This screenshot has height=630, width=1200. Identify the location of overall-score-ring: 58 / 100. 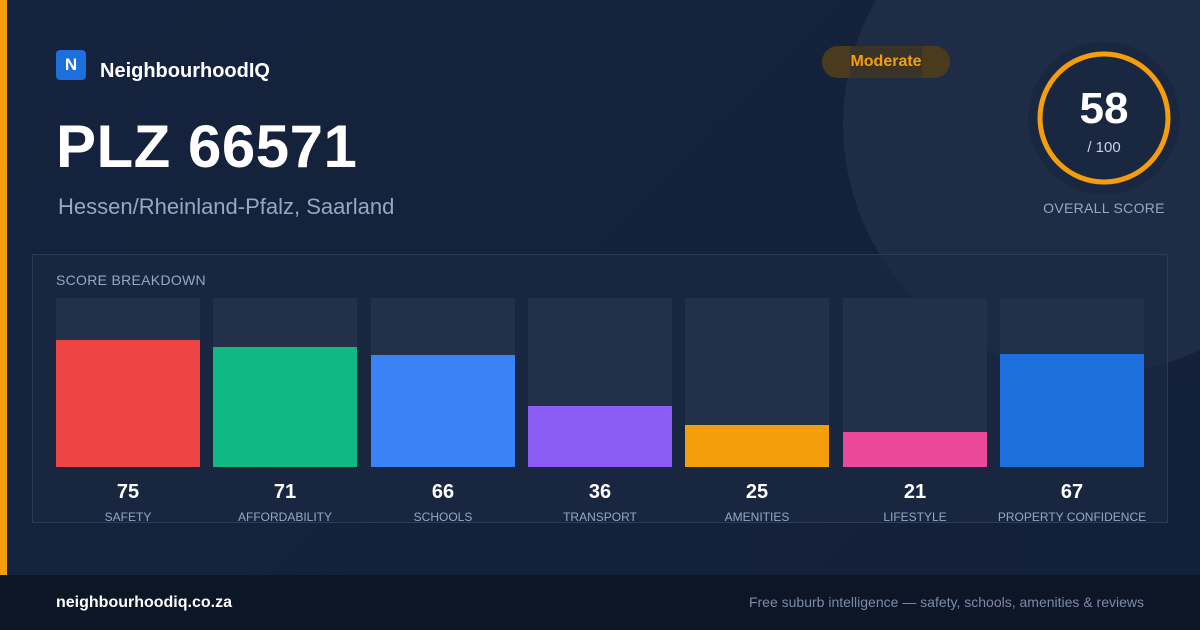
(1104, 118).